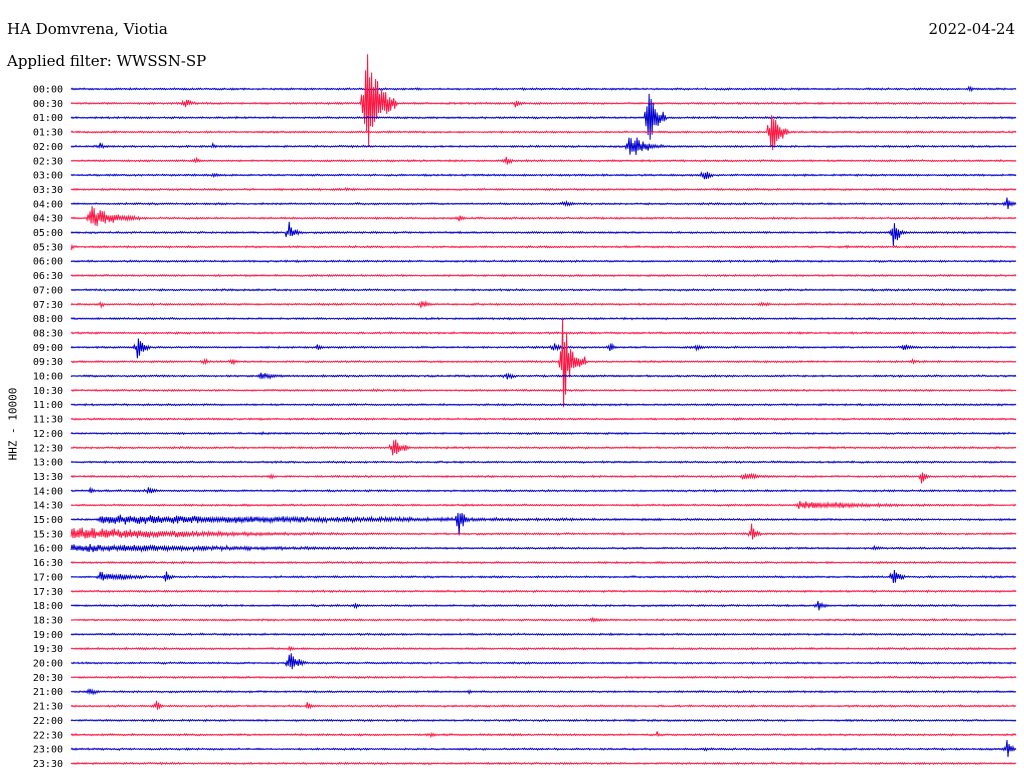 This screenshot has width=1024, height=780. Describe the element at coordinates (48, 606) in the screenshot. I see `time-tick-label: 18:00` at that location.